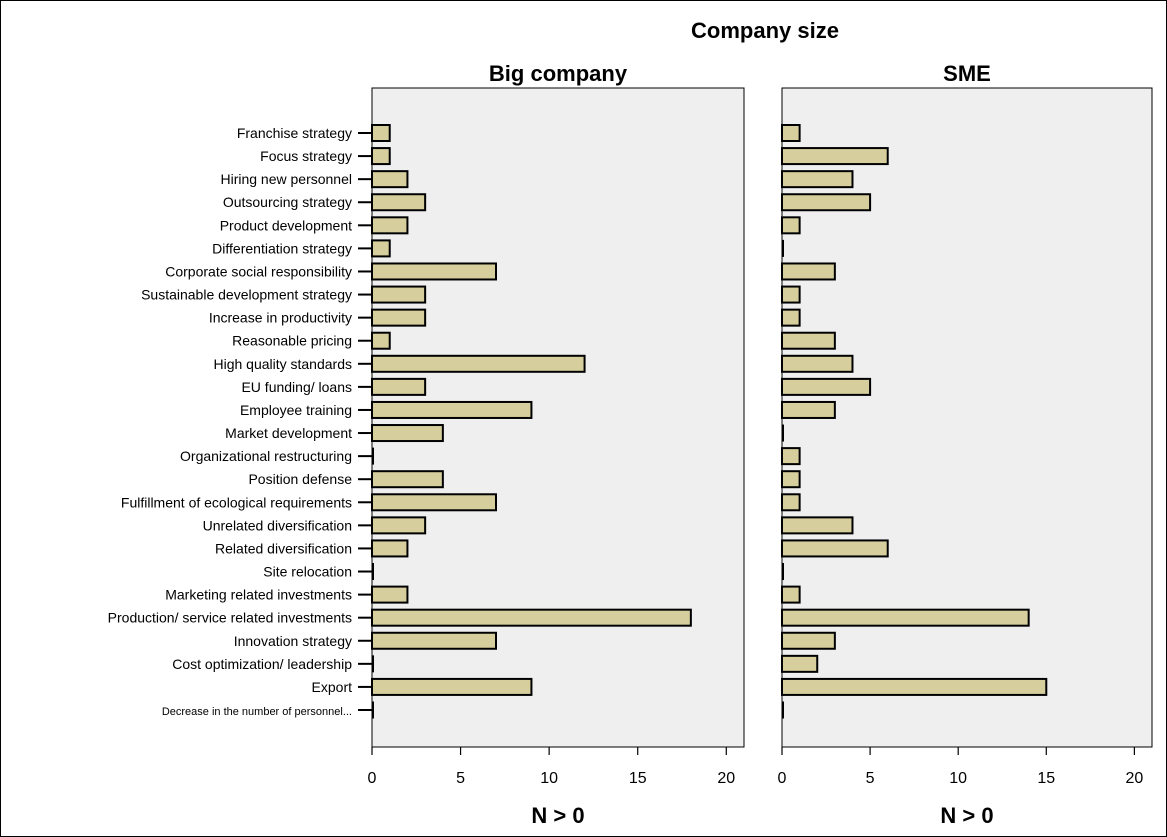 The height and width of the screenshot is (837, 1167). Describe the element at coordinates (967, 73) in the screenshot. I see `panel-title: SME` at that location.